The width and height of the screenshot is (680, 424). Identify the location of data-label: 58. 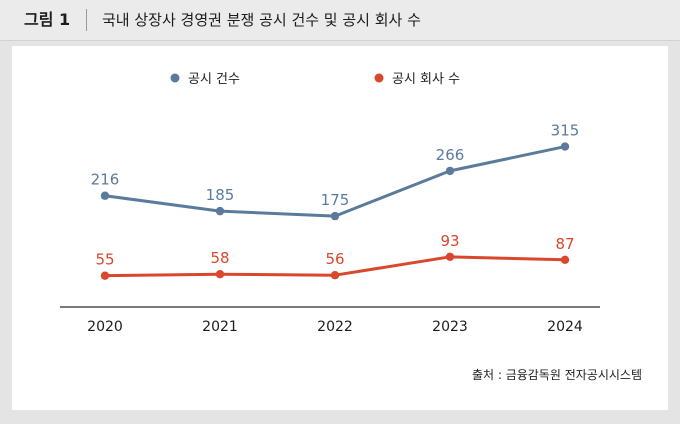
(219, 258).